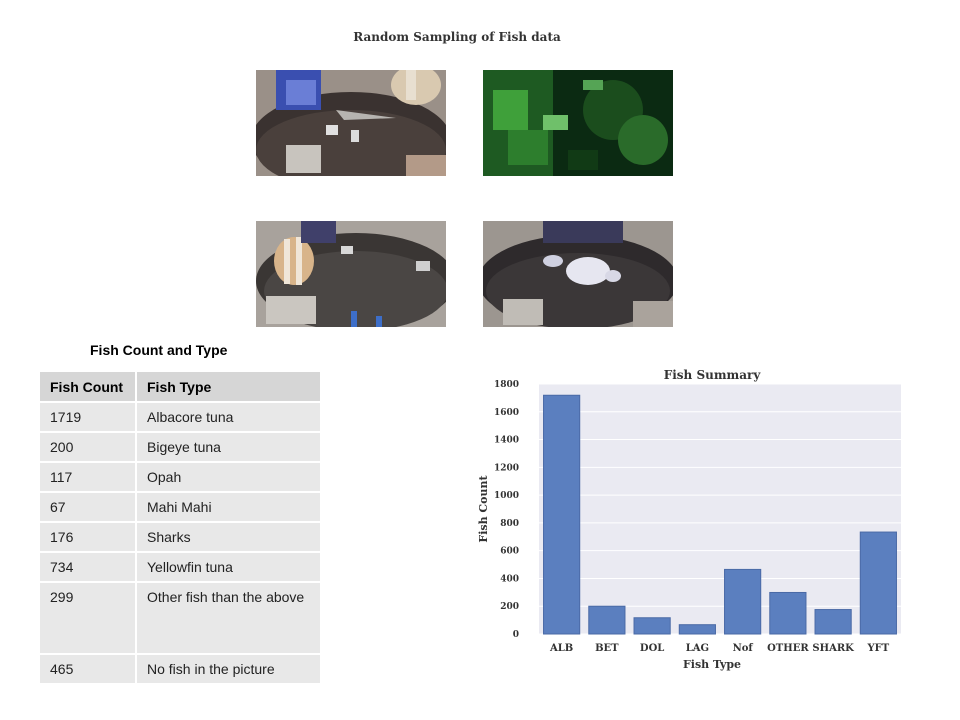 The height and width of the screenshot is (720, 960). Describe the element at coordinates (506, 468) in the screenshot. I see `y-tick-label: 1200` at that location.